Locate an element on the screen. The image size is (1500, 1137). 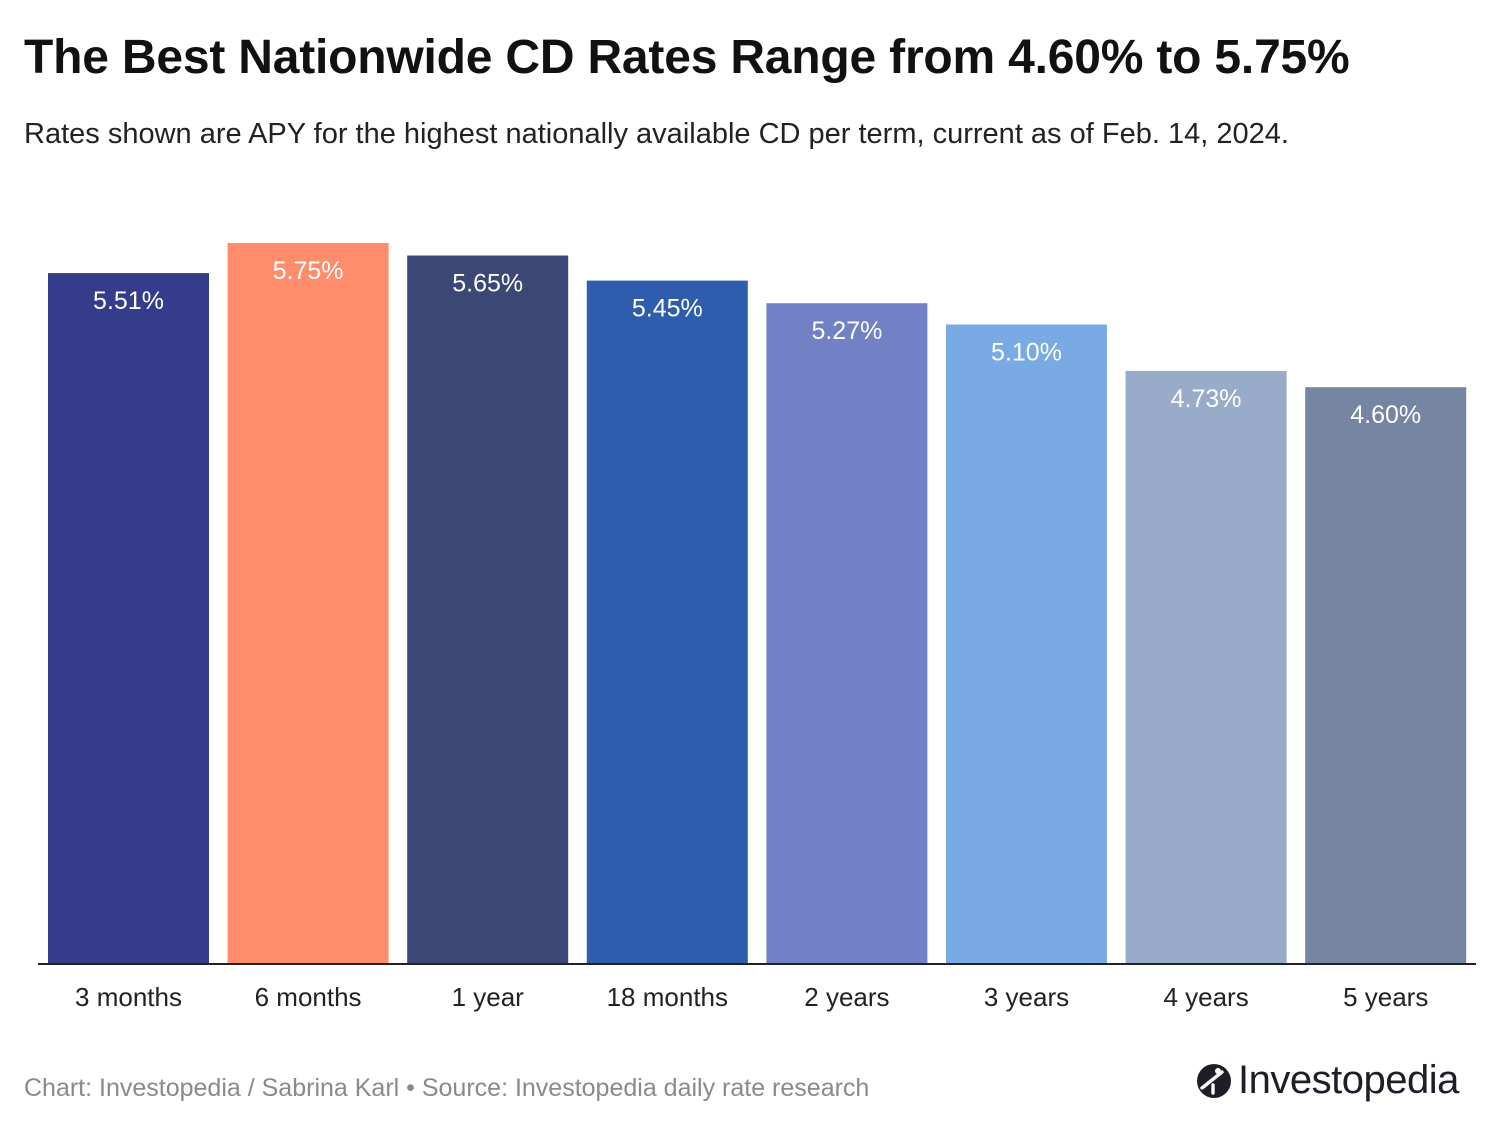
investopedia-logo: Investopedia is located at coordinates (1327, 1080).